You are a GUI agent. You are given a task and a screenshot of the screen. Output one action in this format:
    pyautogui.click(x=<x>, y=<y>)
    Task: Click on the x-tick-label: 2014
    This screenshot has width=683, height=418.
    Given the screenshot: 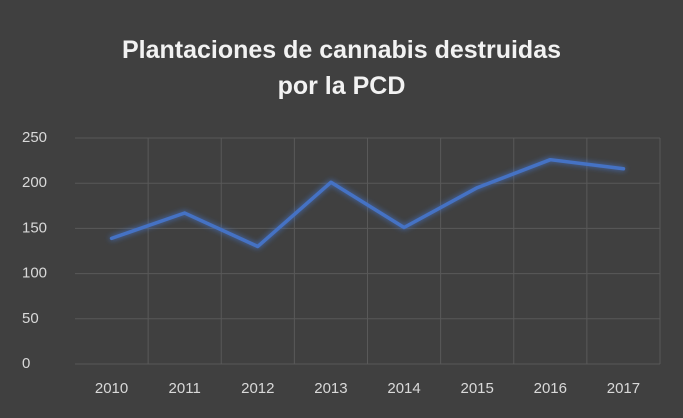 What is the action you would take?
    pyautogui.click(x=403, y=388)
    